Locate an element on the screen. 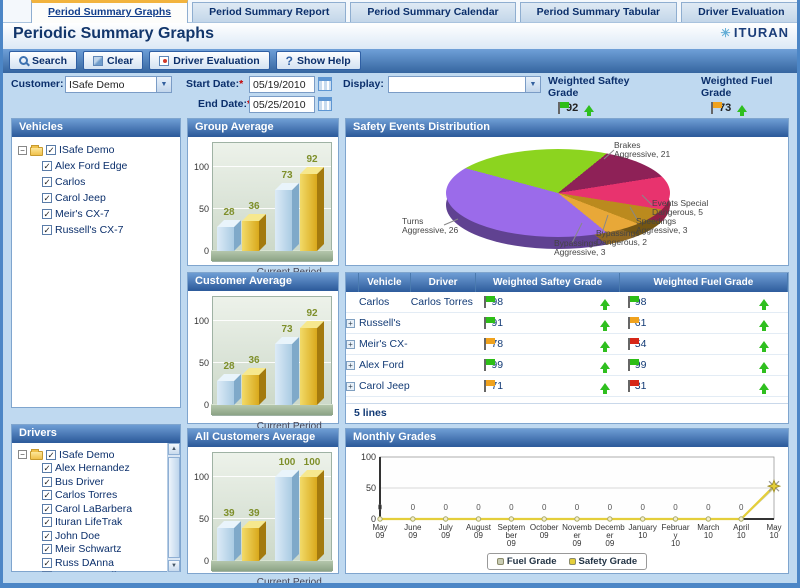 The image size is (800, 588). scrollbar-thumb is located at coordinates (174, 507).